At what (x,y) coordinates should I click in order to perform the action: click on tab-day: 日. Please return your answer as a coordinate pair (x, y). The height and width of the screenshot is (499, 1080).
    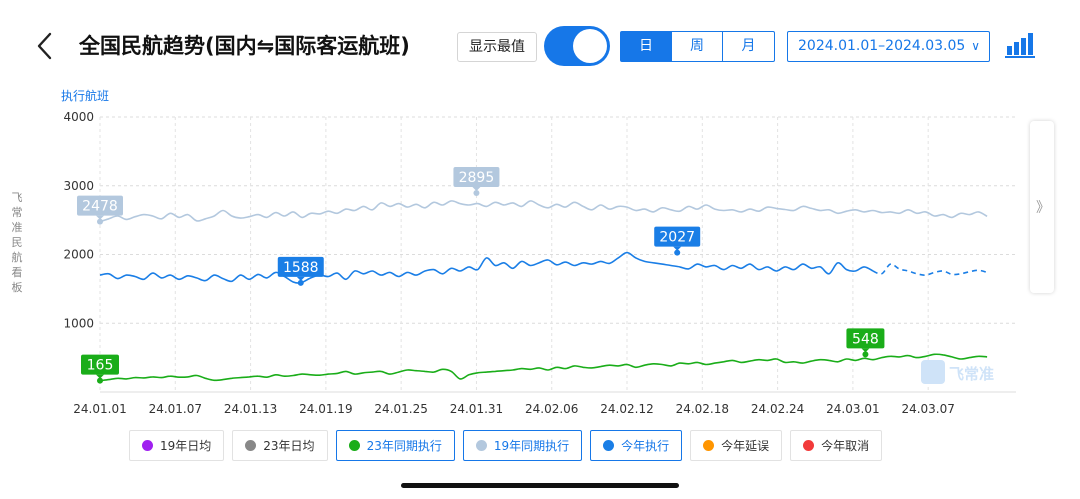
    Looking at the image, I should click on (646, 46).